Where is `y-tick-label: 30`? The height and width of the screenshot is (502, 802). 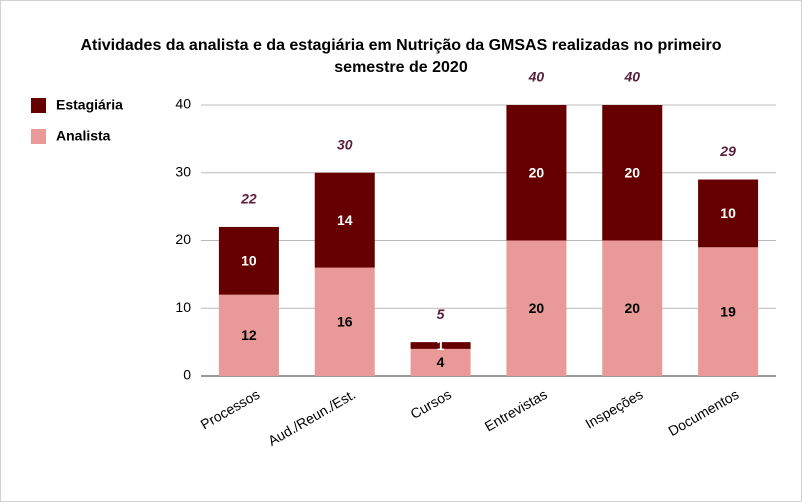
y-tick-label: 30 is located at coordinates (183, 171).